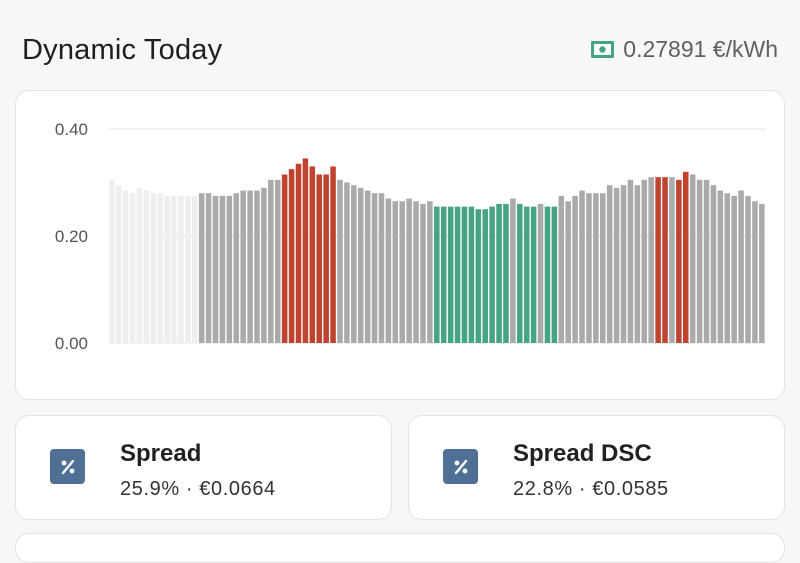  What do you see at coordinates (684, 49) in the screenshot?
I see `current-price: 0.27891 €/kWh` at bounding box center [684, 49].